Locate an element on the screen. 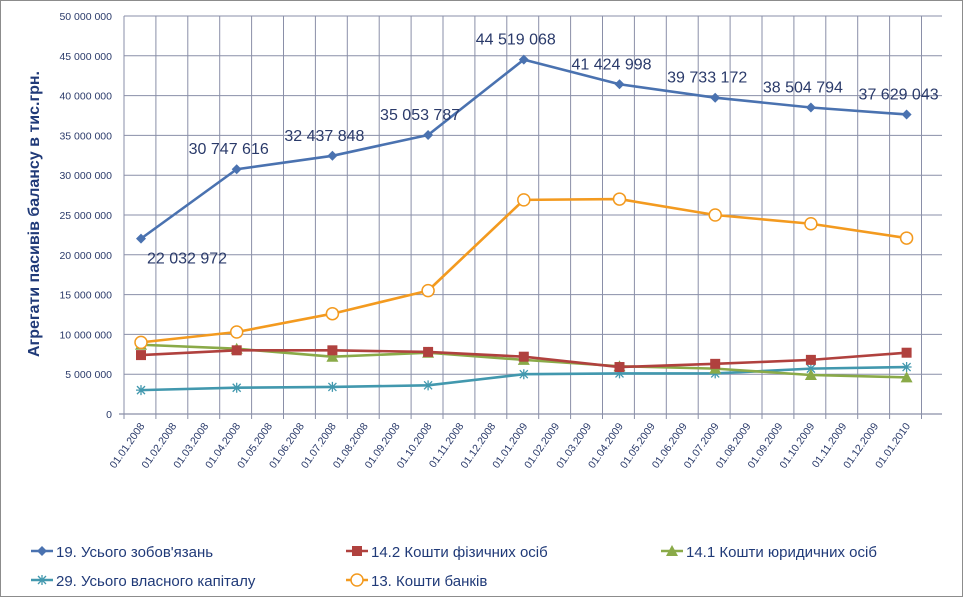 Image resolution: width=963 pixels, height=597 pixels. legend-item: 29. Усього власного капіталу is located at coordinates (143, 581).